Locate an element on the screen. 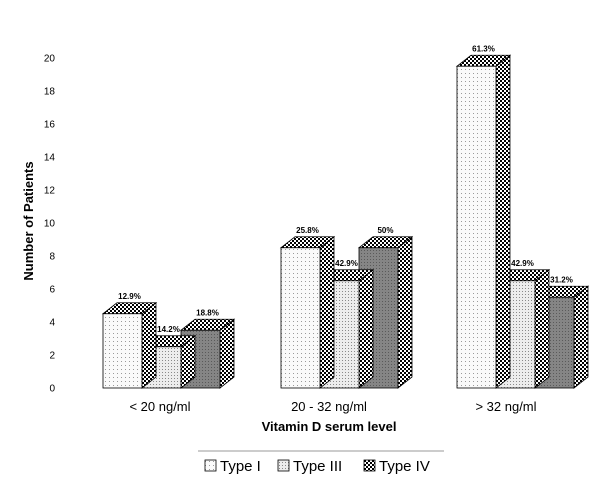 This screenshot has width=607, height=501. y-tick-label: 0 is located at coordinates (52, 389).